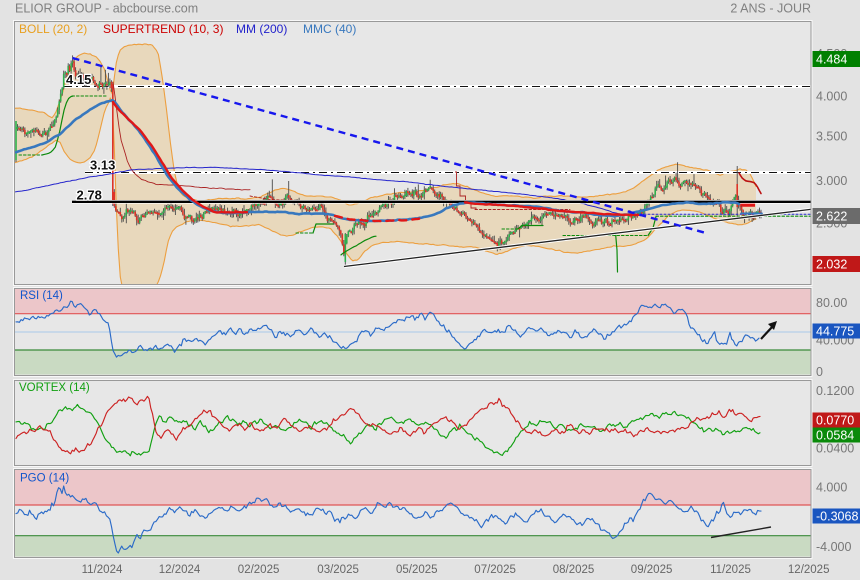  I want to click on svg-text: 0.0770, so click(835, 421).